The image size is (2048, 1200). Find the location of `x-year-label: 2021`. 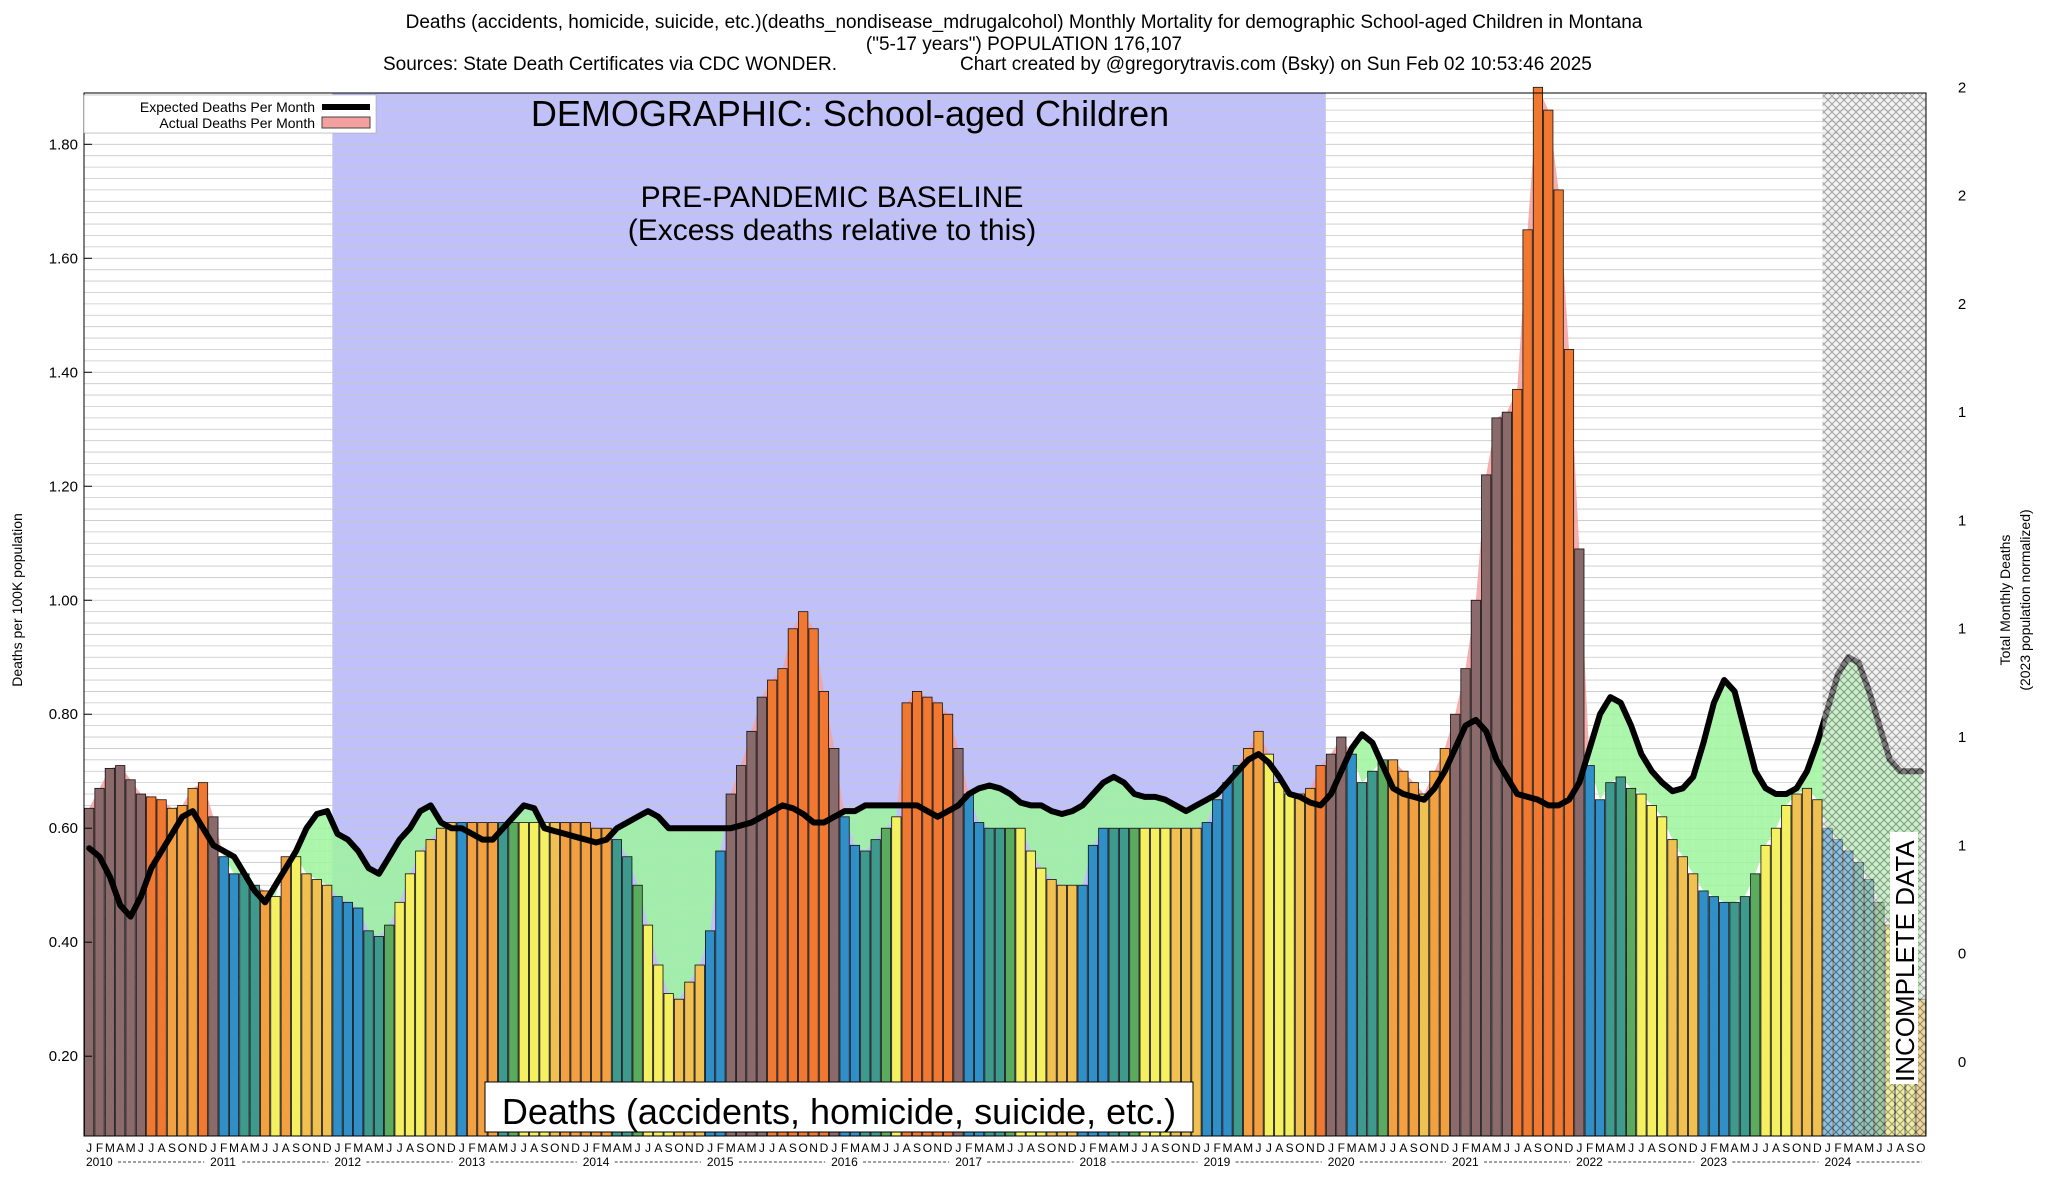

x-year-label: 2021 is located at coordinates (1465, 1162).